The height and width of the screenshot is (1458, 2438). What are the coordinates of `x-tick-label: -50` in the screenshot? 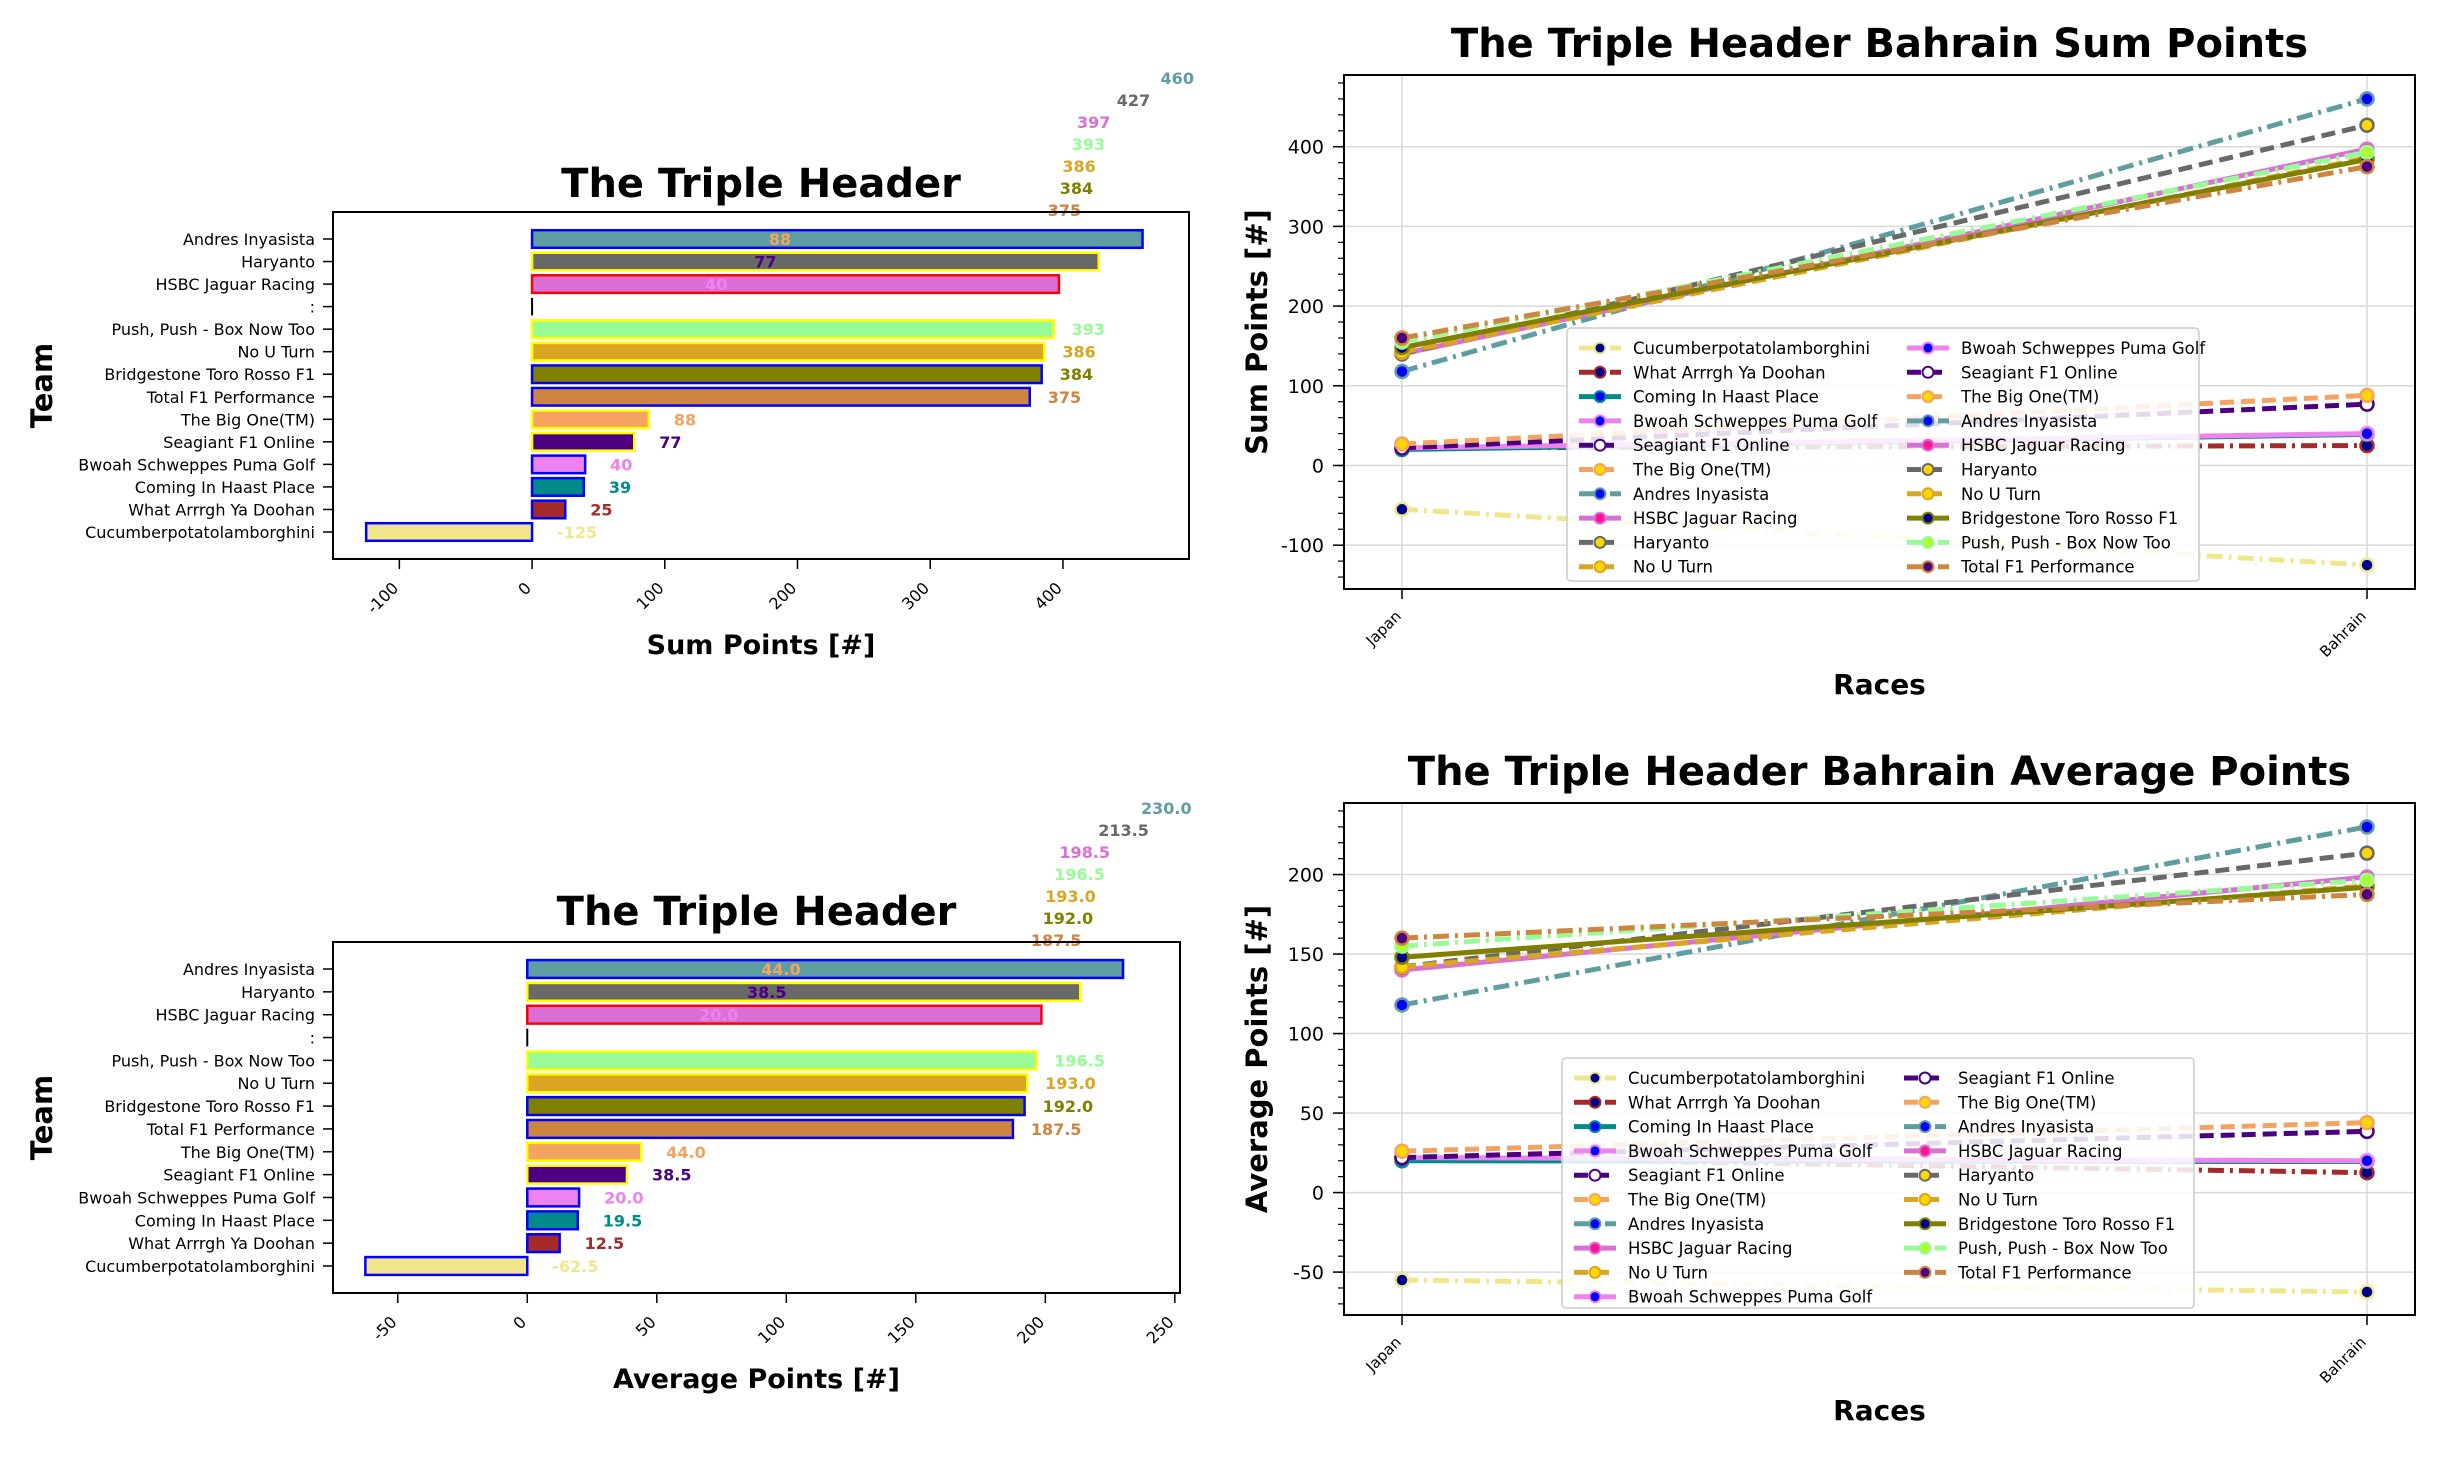 It's located at (385, 1328).